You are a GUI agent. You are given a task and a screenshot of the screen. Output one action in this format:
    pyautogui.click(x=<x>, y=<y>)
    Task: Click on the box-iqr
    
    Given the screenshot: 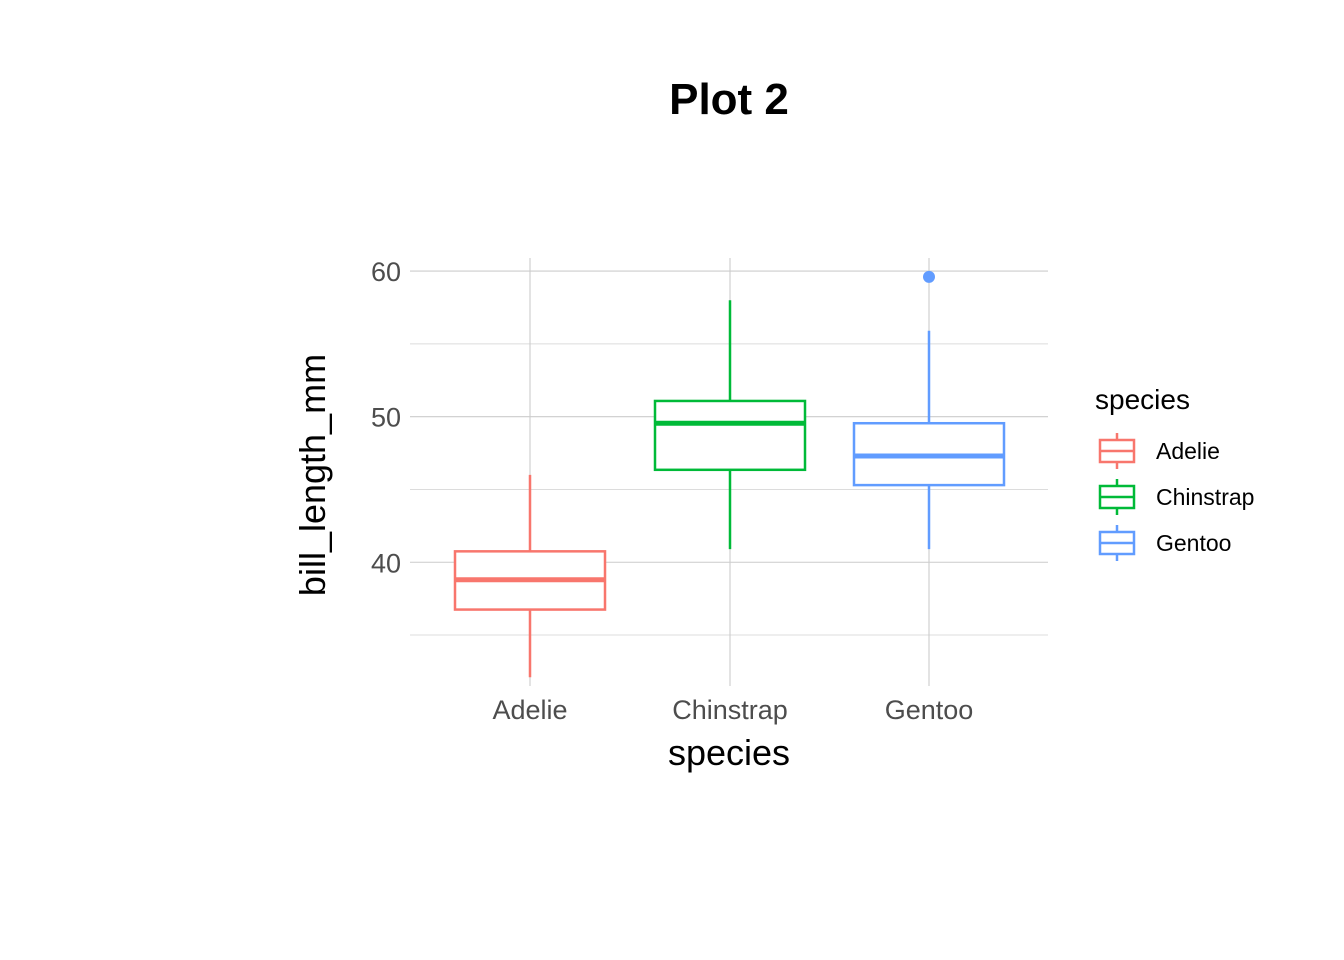 What is the action you would take?
    pyautogui.click(x=730, y=435)
    